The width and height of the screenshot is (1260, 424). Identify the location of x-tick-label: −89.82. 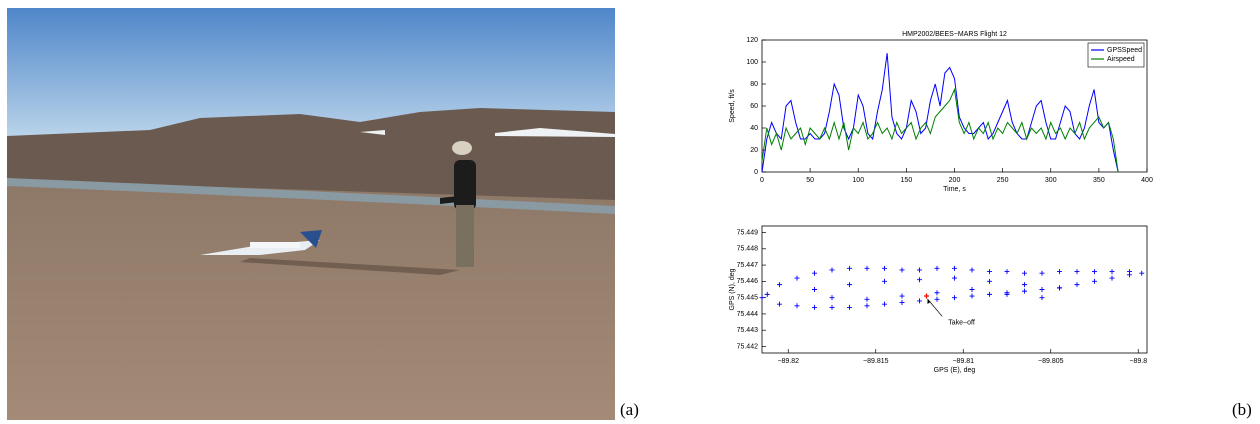
(788, 361).